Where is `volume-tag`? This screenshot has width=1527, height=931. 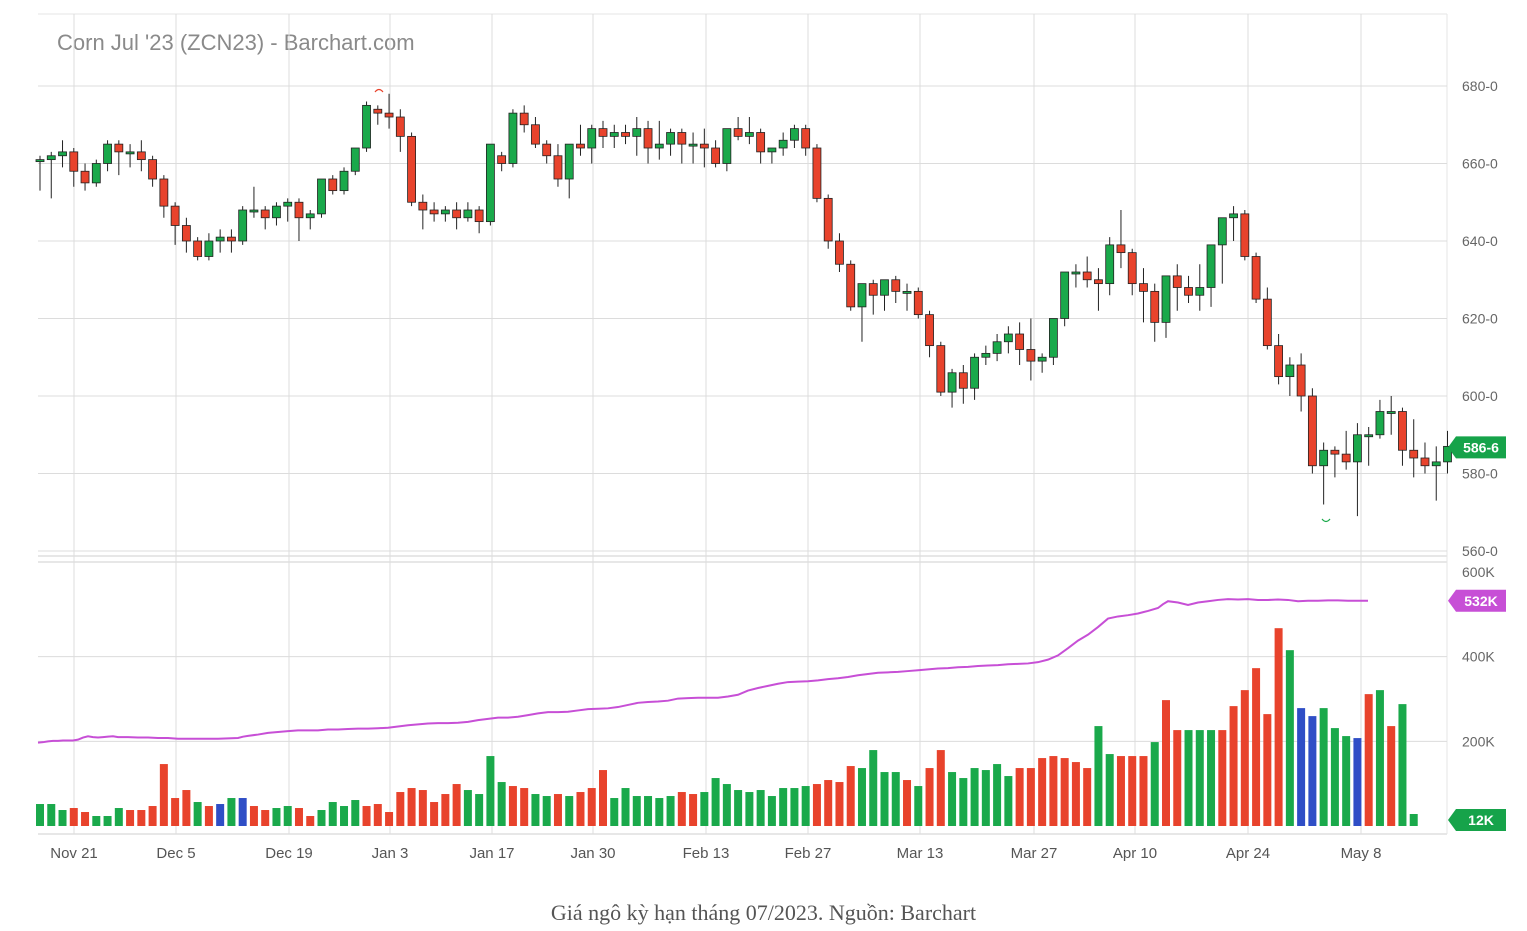
volume-tag is located at coordinates (1477, 820).